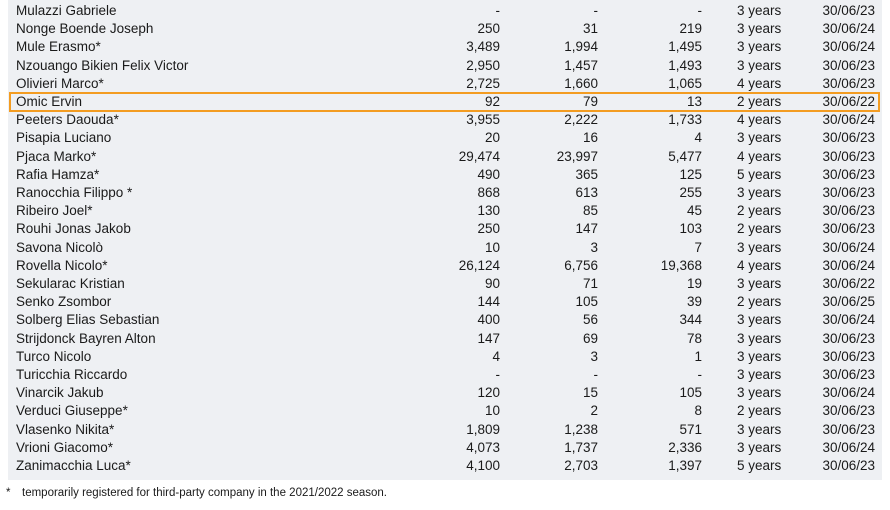 The width and height of the screenshot is (890, 510). What do you see at coordinates (596, 374) in the screenshot?
I see `value-col-2: -` at bounding box center [596, 374].